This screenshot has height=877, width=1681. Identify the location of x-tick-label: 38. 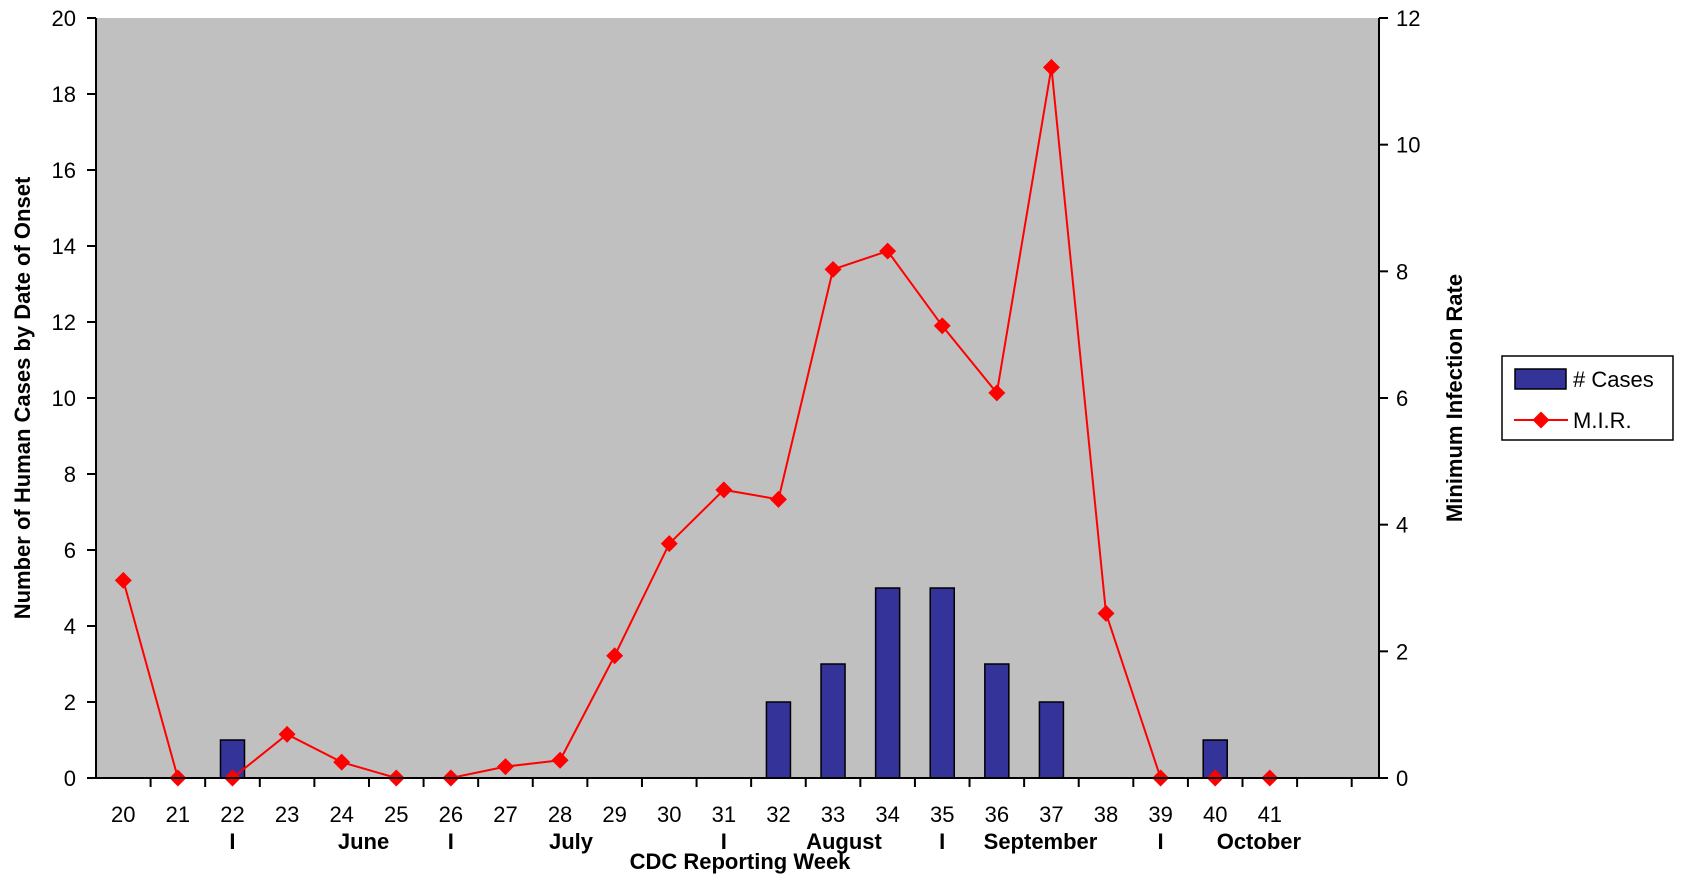
(1106, 814).